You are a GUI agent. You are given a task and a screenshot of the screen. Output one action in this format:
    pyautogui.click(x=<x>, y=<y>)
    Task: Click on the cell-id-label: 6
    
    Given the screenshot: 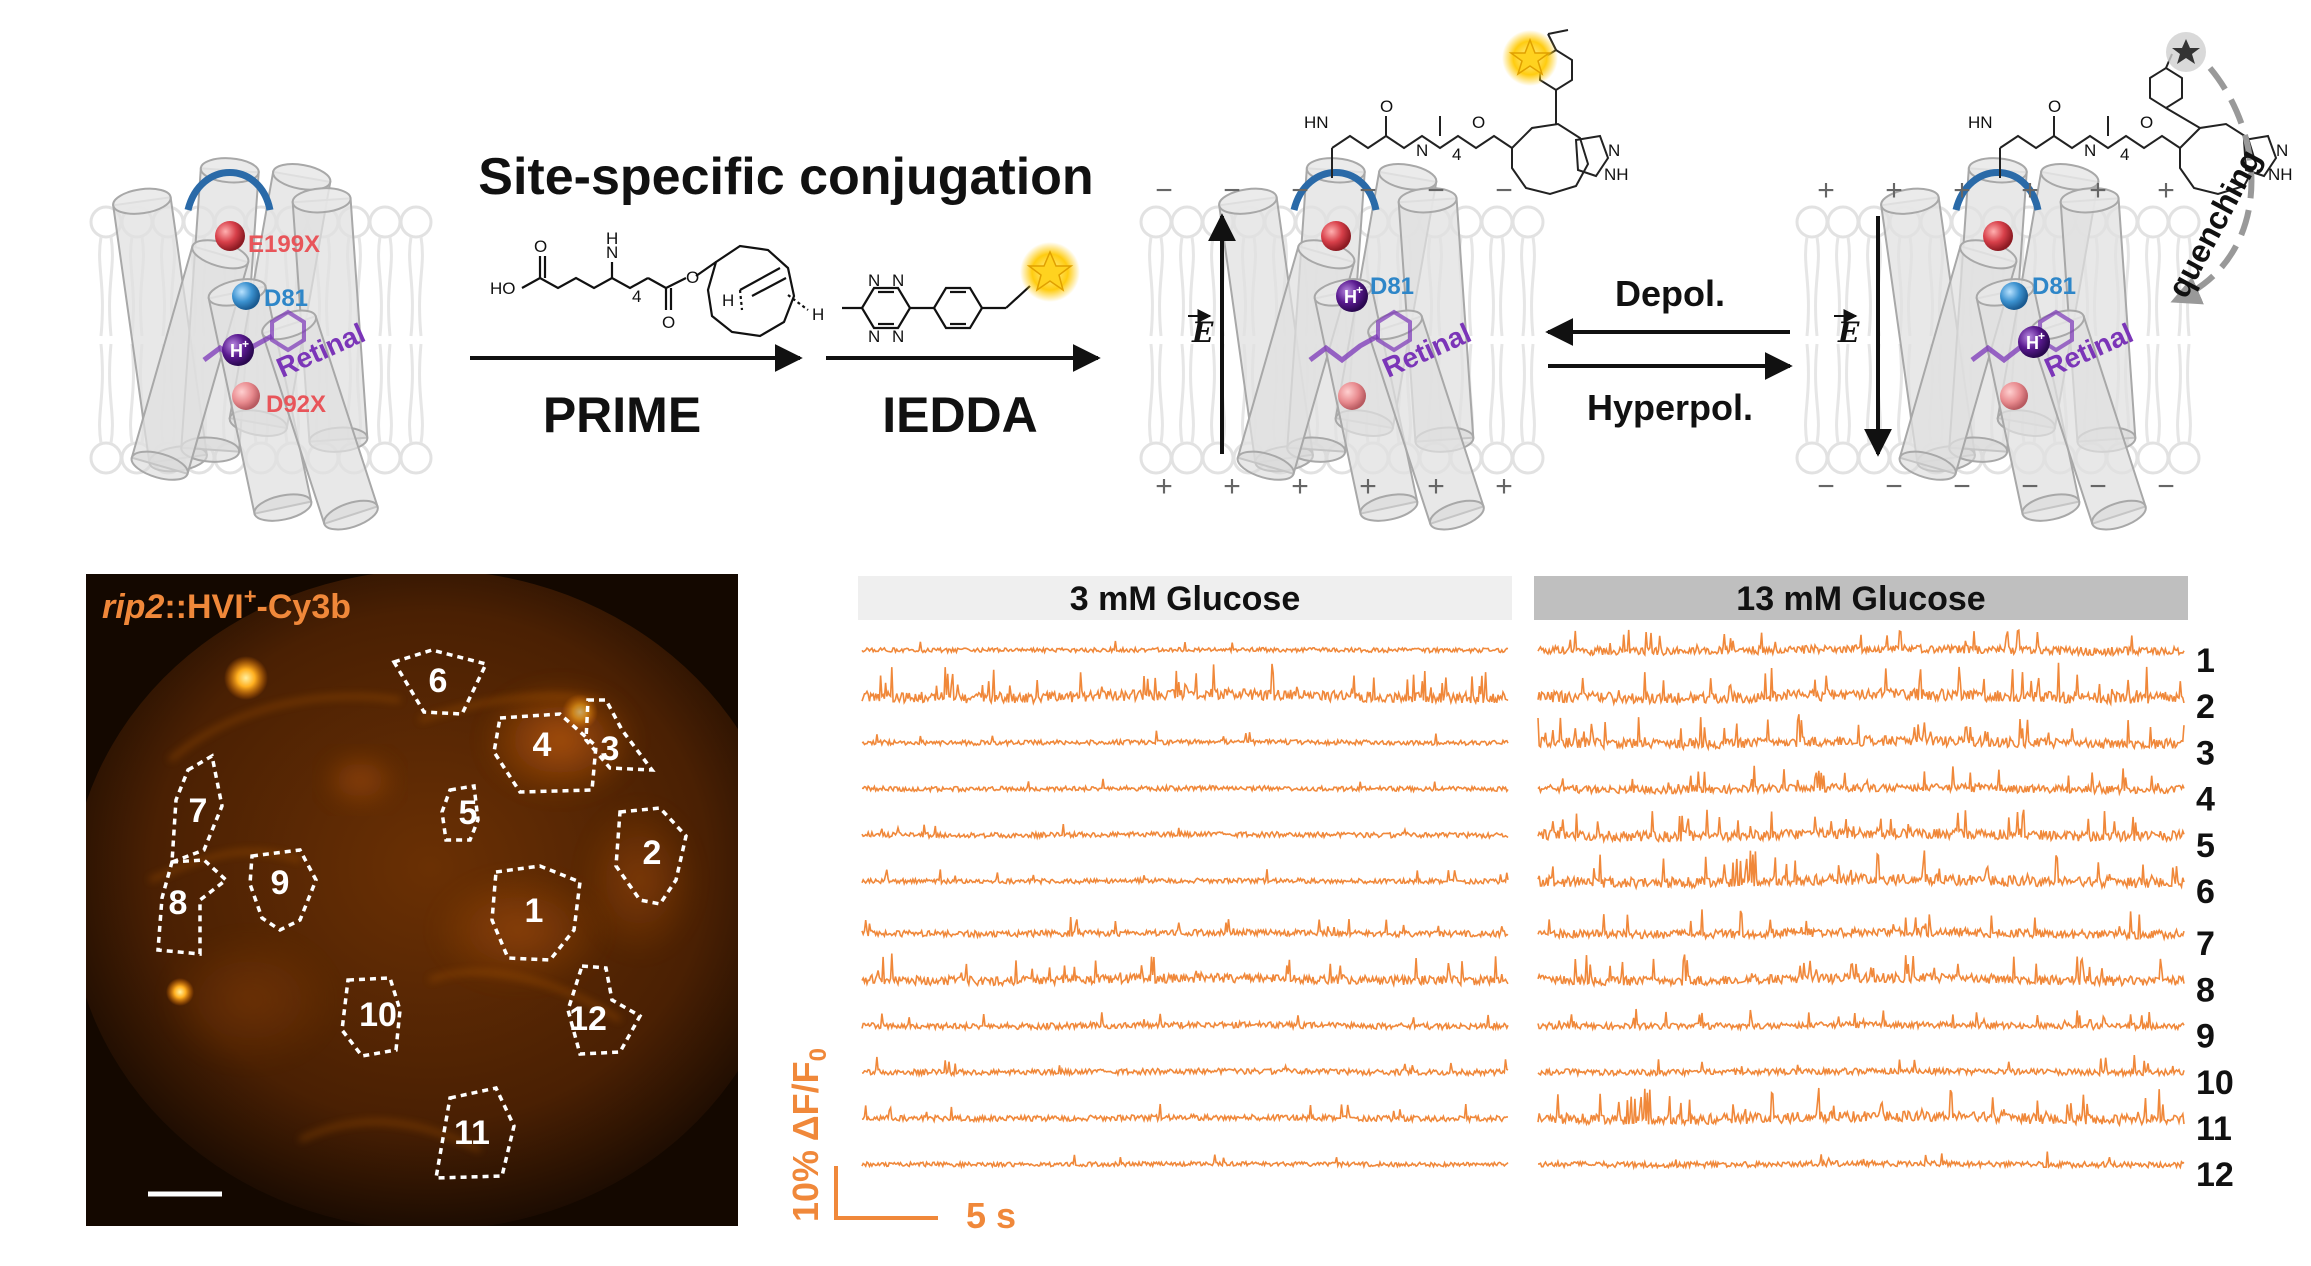 What is the action you would take?
    pyautogui.click(x=2205, y=892)
    